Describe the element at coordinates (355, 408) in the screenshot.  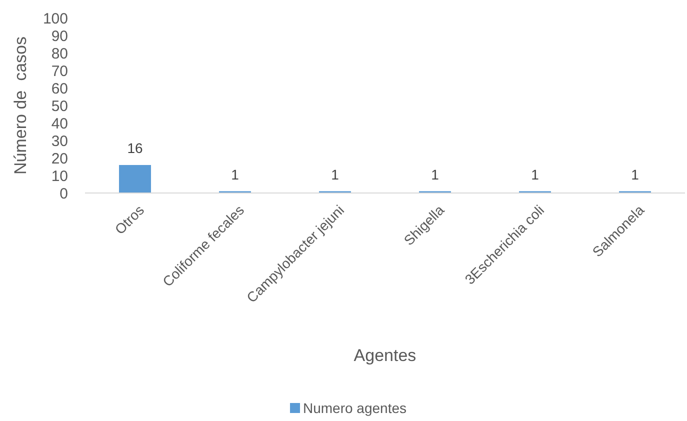
I see `legend-label: Numero agentes` at that location.